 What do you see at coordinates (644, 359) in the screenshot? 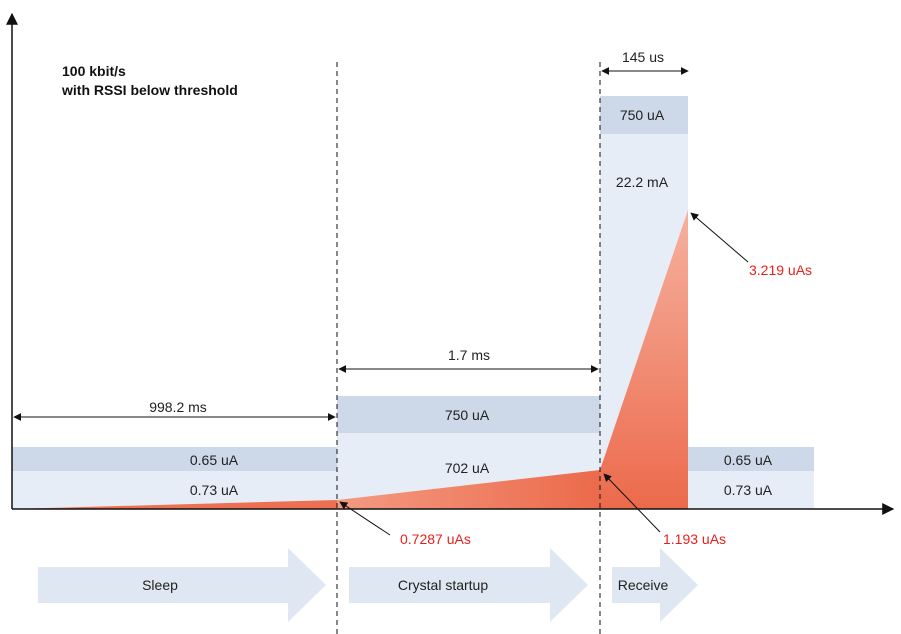
I see `energy-fill-receive` at bounding box center [644, 359].